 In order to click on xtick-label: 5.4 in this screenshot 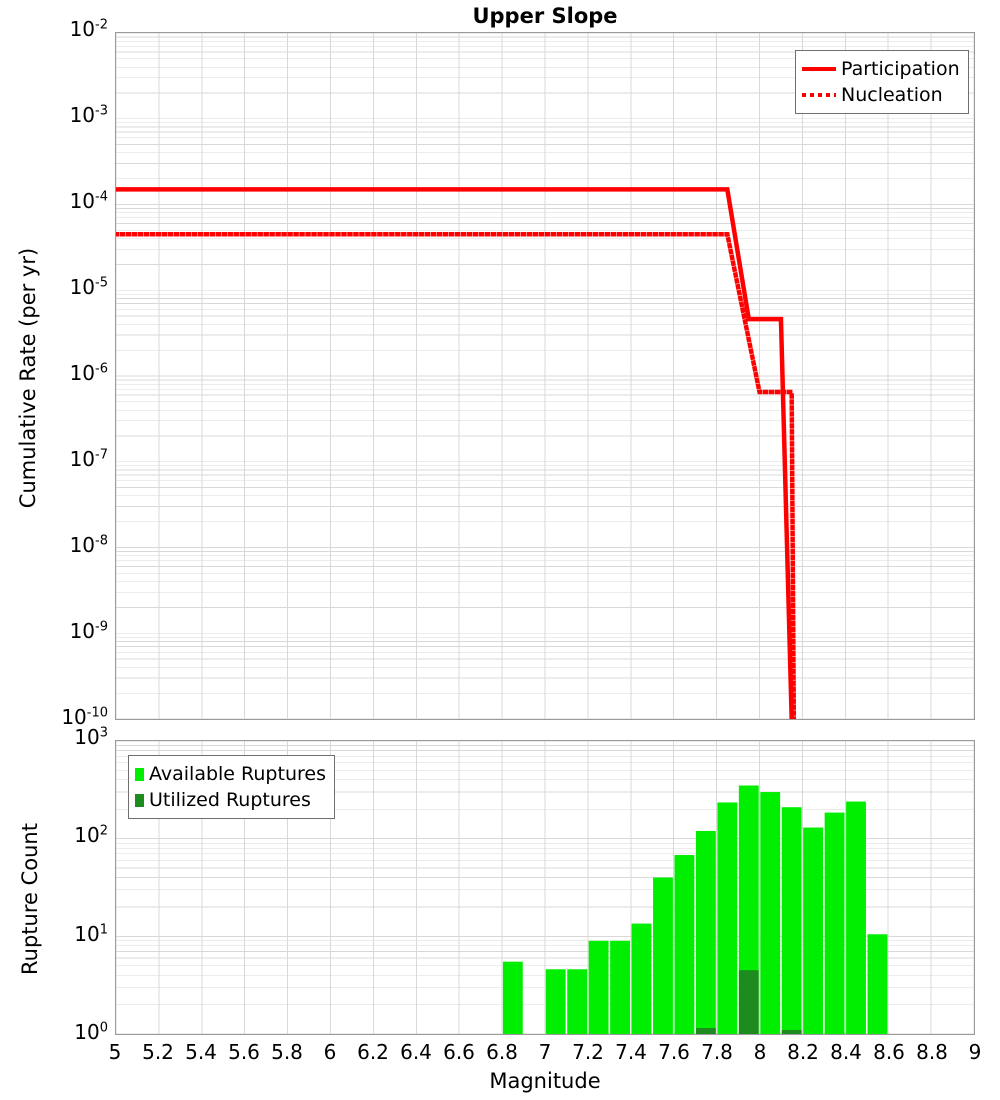, I will do `click(201, 1052)`.